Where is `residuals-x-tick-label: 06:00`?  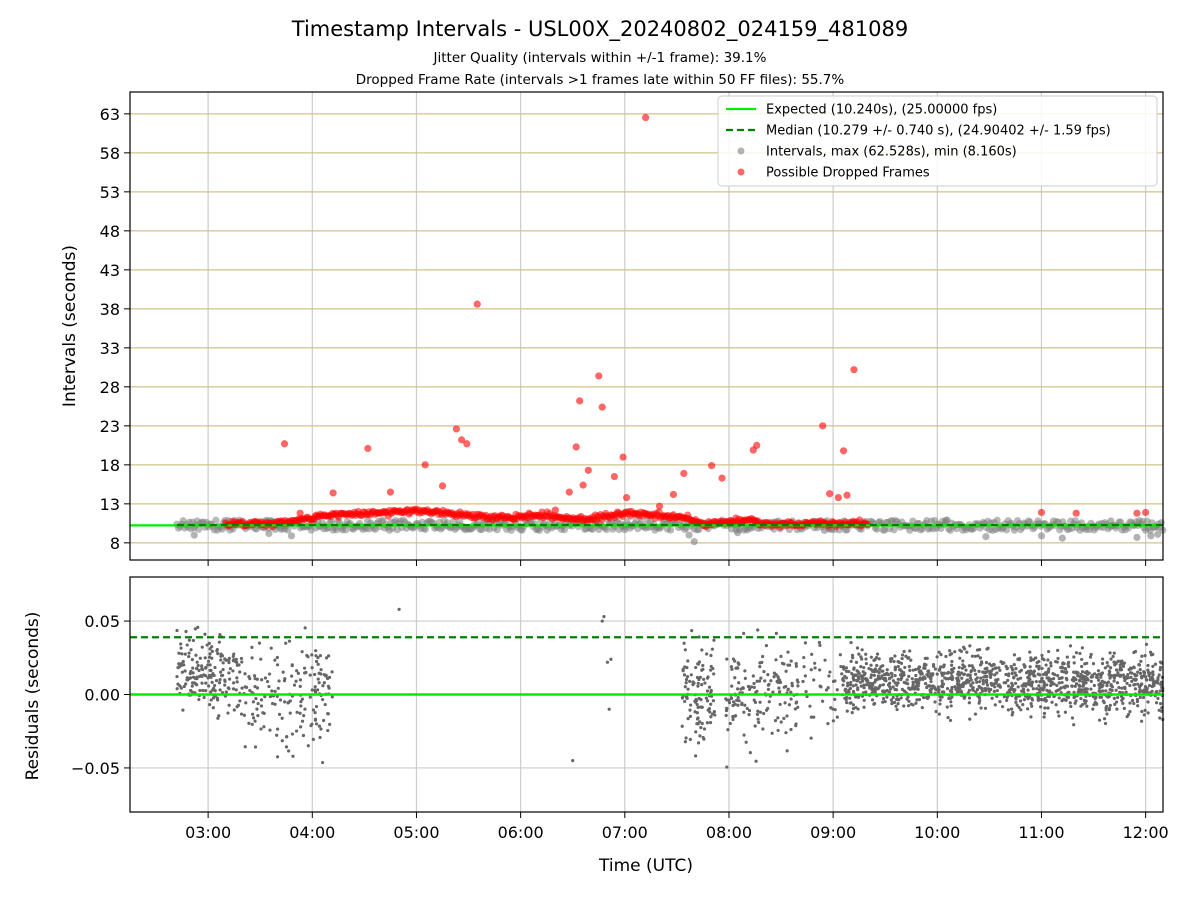
residuals-x-tick-label: 06:00 is located at coordinates (521, 832).